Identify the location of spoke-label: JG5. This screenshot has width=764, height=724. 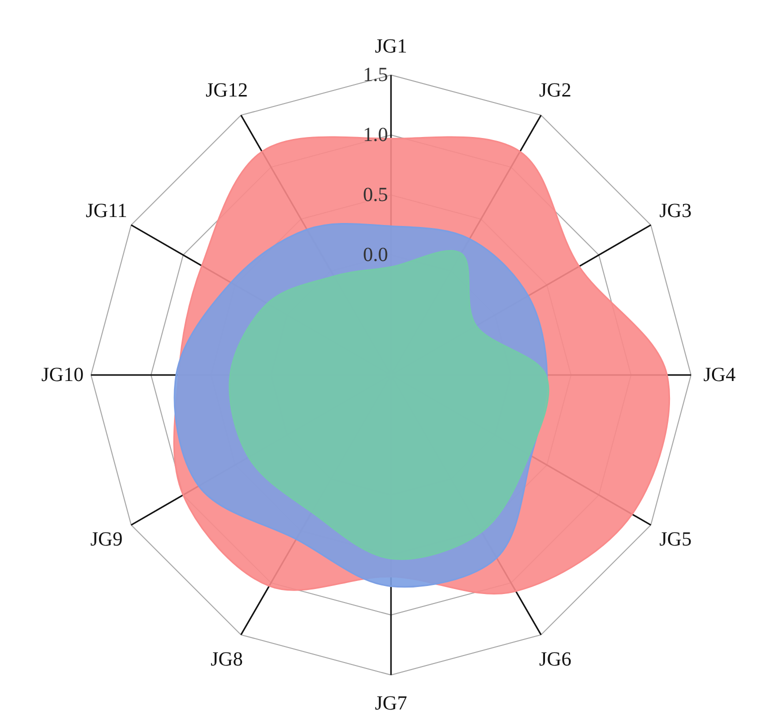
(675, 539).